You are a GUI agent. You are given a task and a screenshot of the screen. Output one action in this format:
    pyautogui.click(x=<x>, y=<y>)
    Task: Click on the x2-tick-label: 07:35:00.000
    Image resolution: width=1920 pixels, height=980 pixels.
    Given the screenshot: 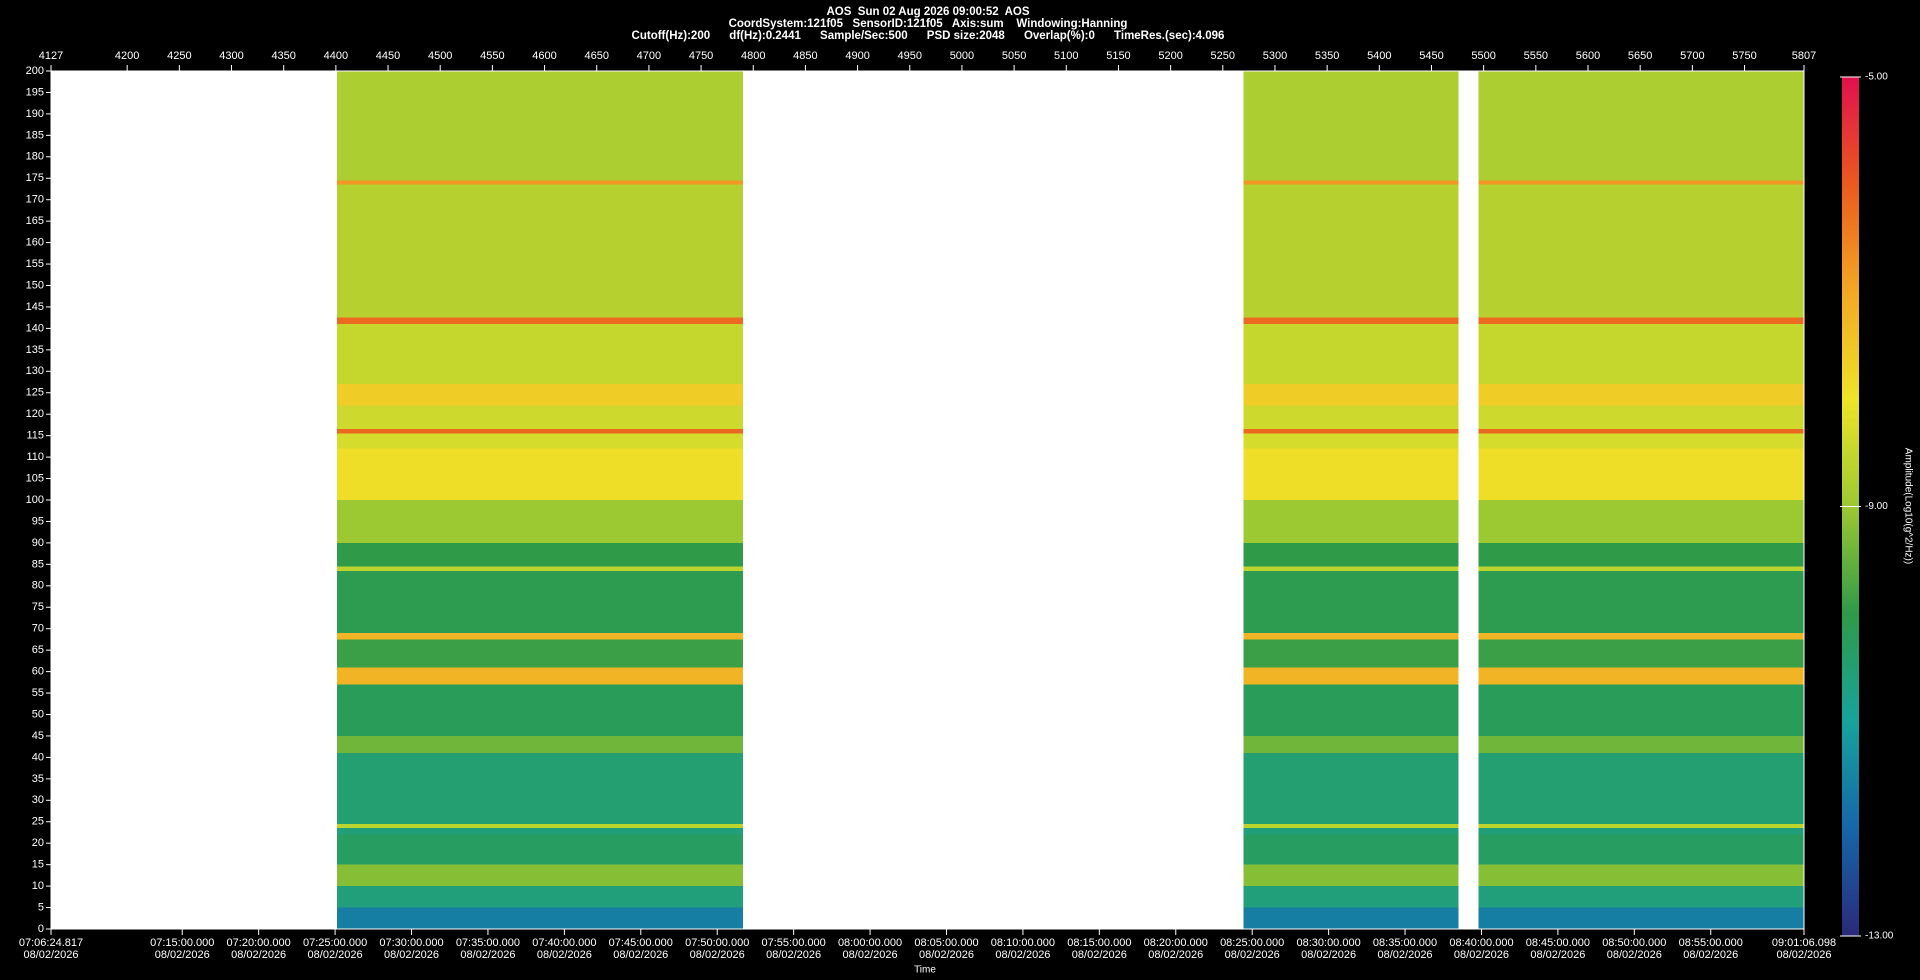 What is the action you would take?
    pyautogui.click(x=488, y=943)
    